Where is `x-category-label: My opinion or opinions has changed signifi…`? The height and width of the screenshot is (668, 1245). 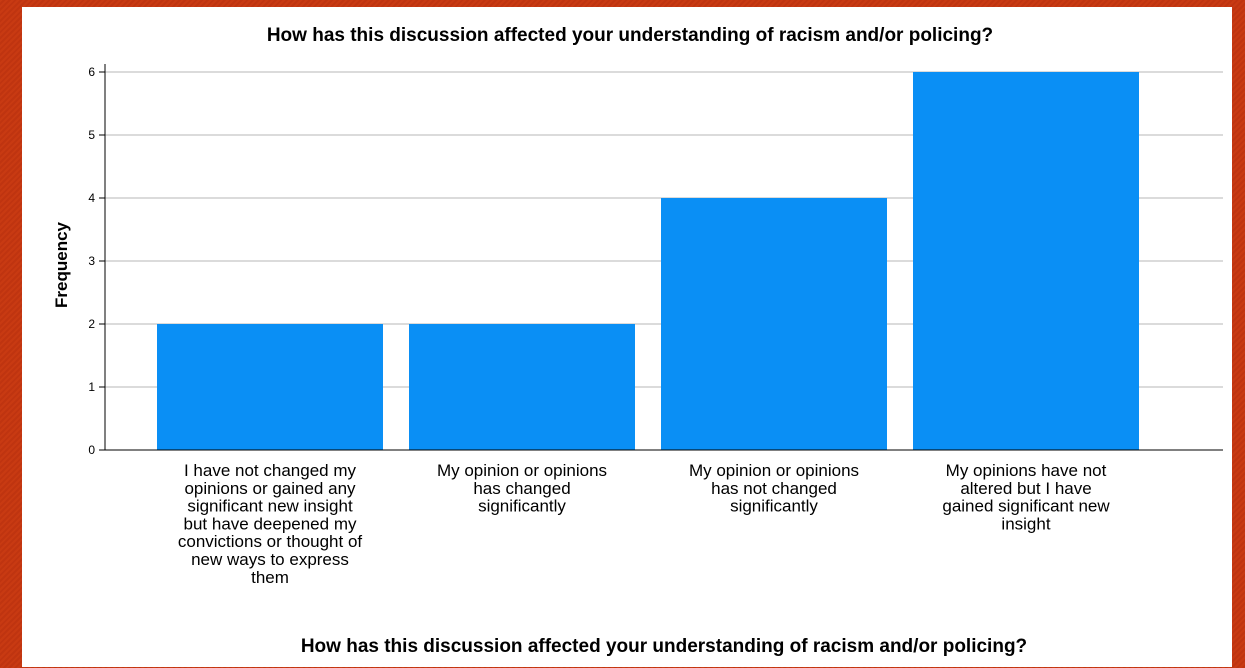 x-category-label: My opinion or opinions has changed signifi… is located at coordinates (522, 488).